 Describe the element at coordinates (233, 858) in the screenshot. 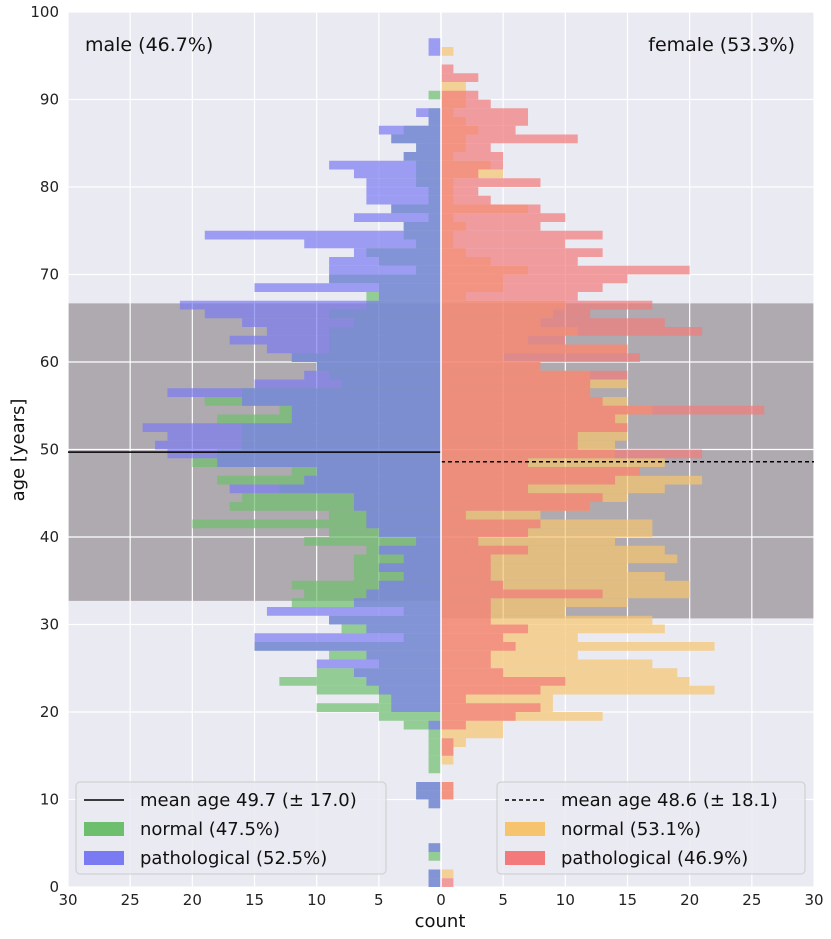

I see `legend-male-pathological-text: pathological (52.5%)` at that location.